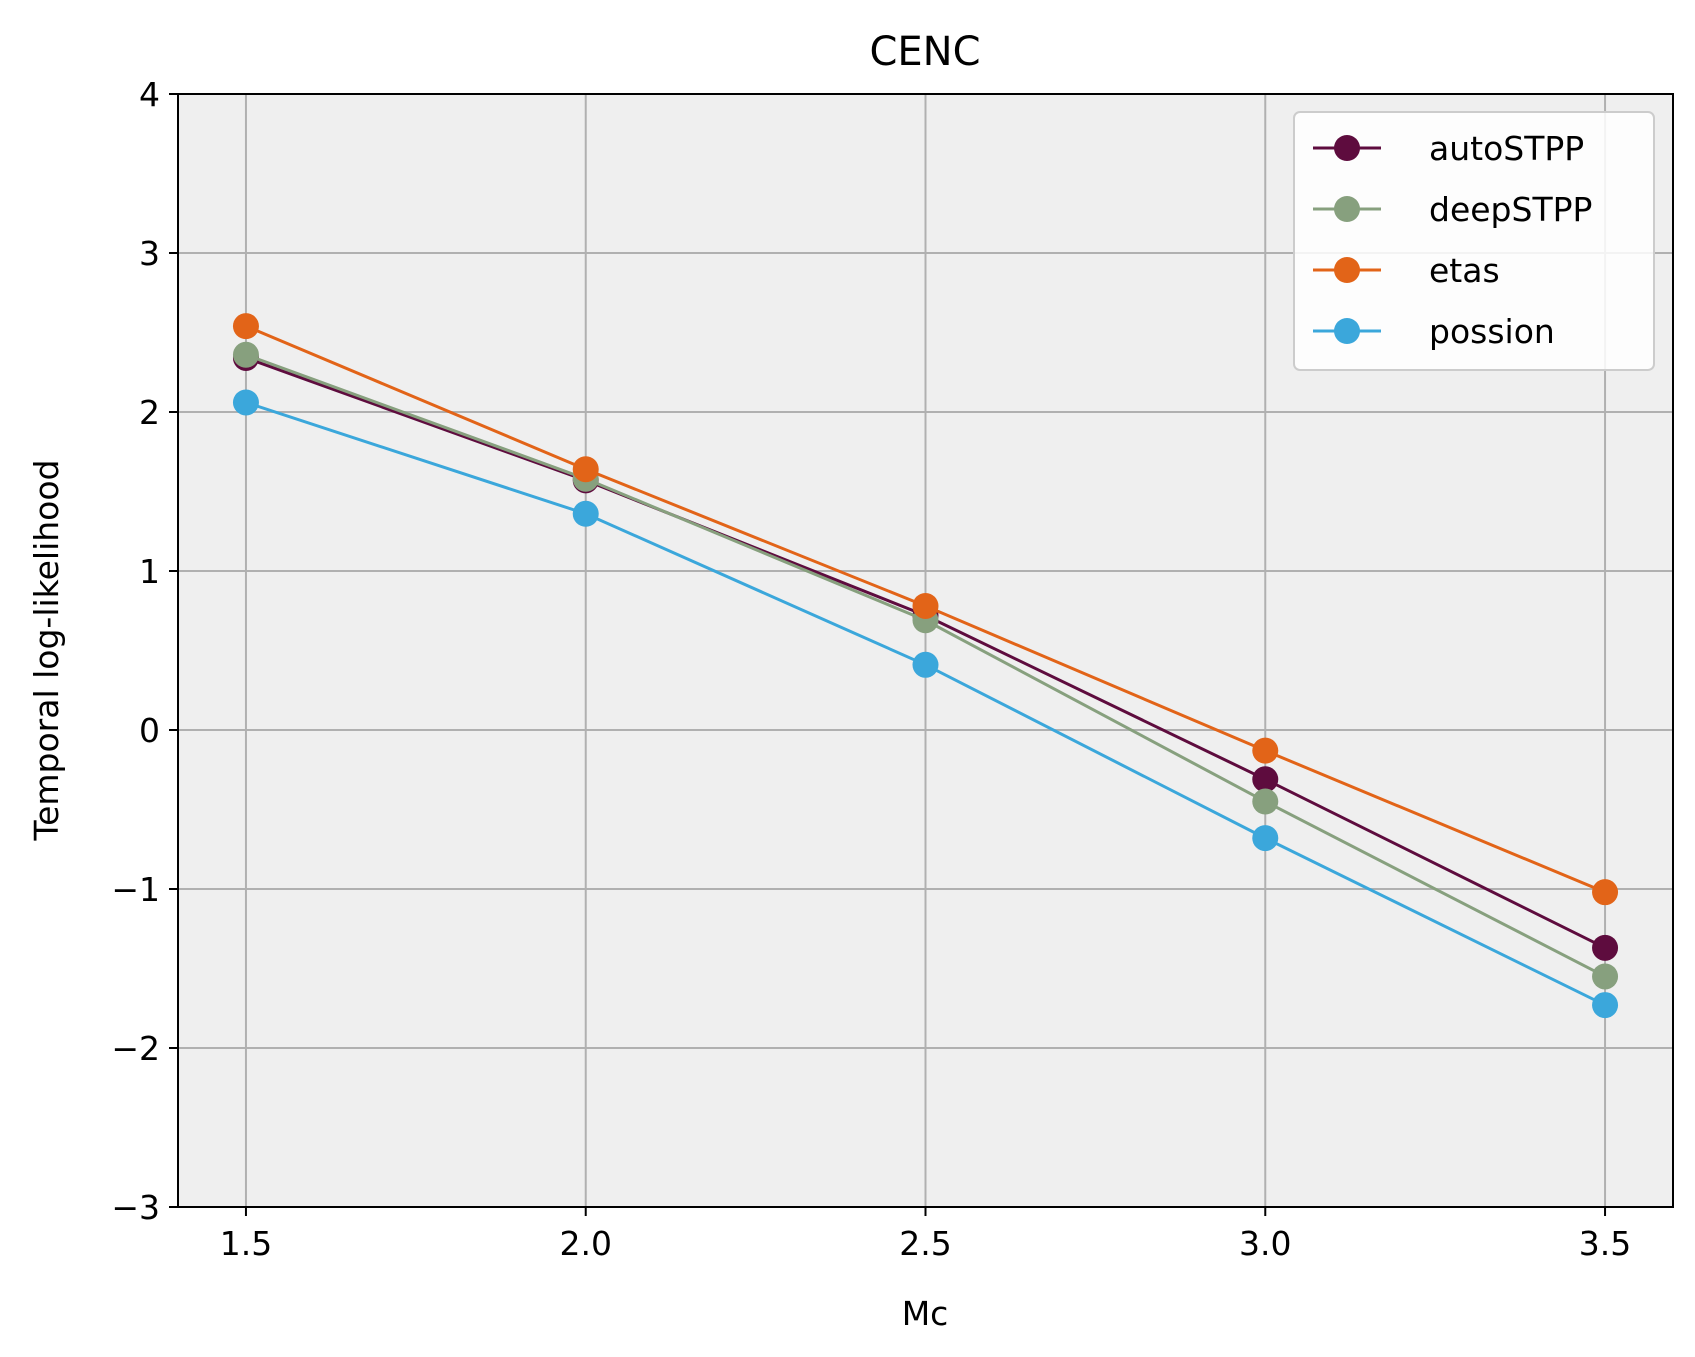 Image resolution: width=1695 pixels, height=1357 pixels. What do you see at coordinates (149, 94) in the screenshot?
I see `y-tick-label: 4` at bounding box center [149, 94].